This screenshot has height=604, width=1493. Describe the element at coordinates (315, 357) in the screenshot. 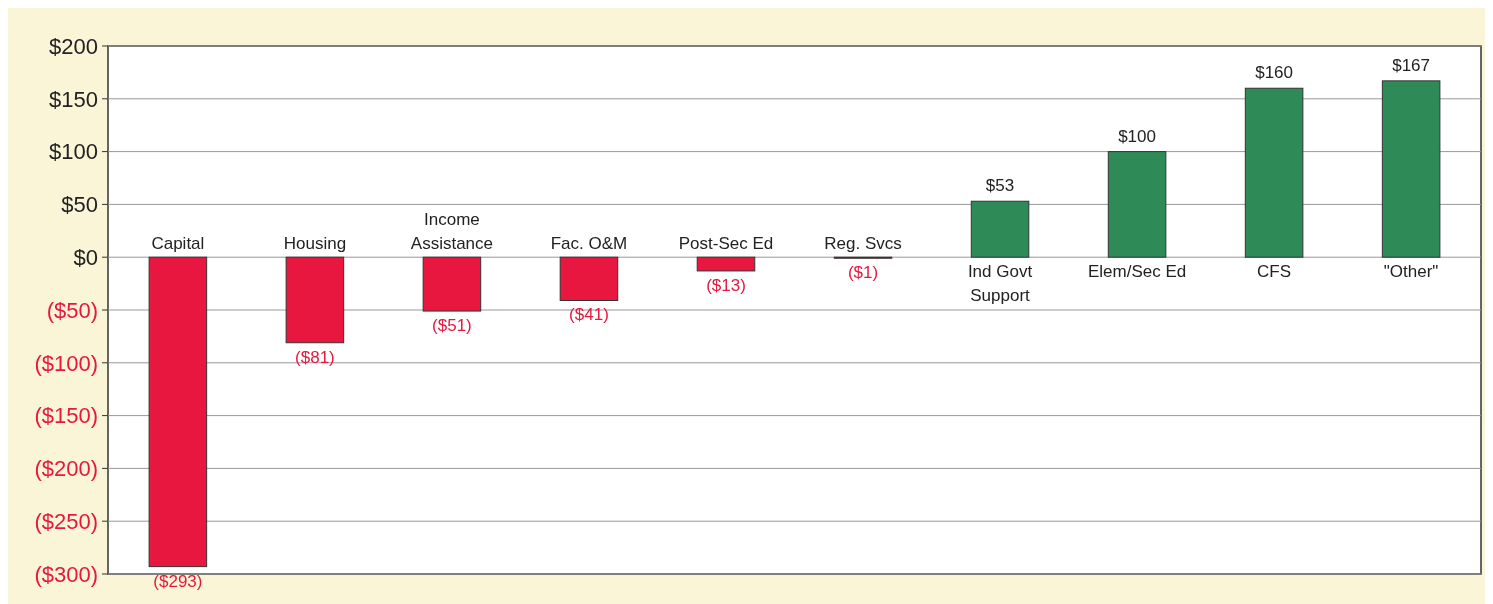

I see `data-label: ($81)` at that location.